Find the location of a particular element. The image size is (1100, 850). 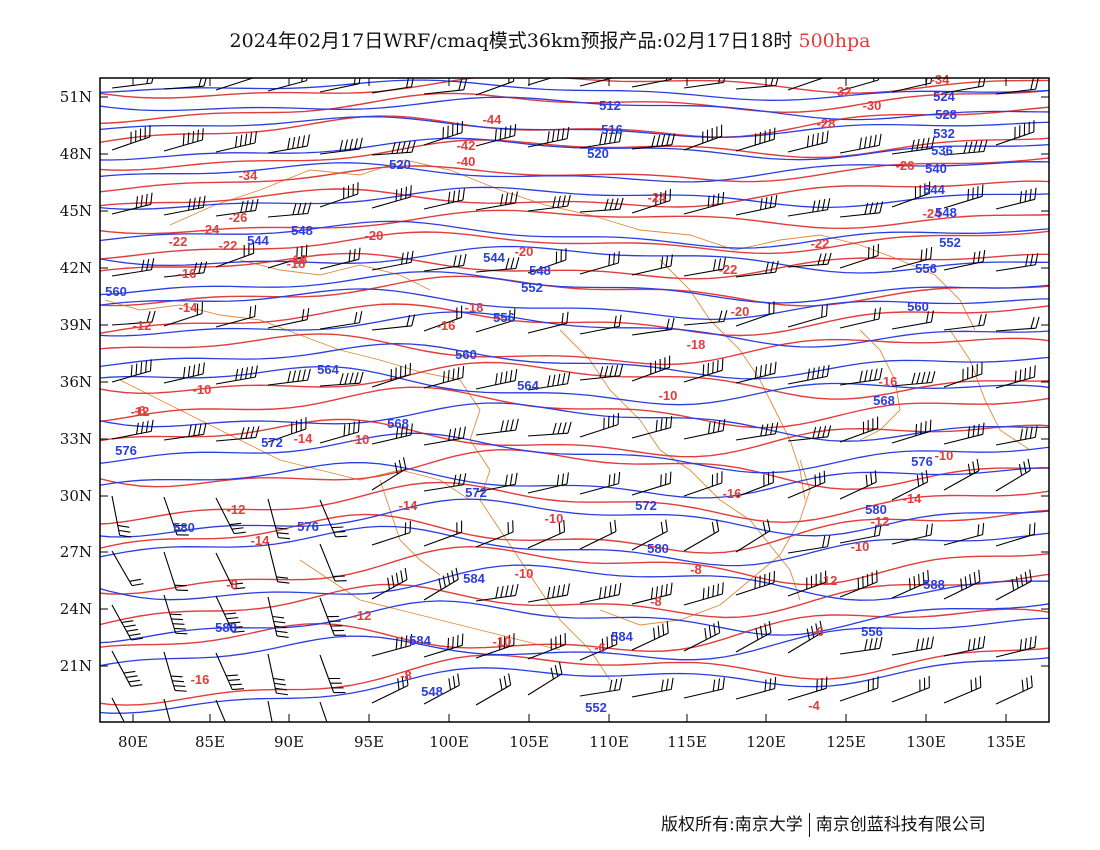

height-label: 524 is located at coordinates (944, 96).